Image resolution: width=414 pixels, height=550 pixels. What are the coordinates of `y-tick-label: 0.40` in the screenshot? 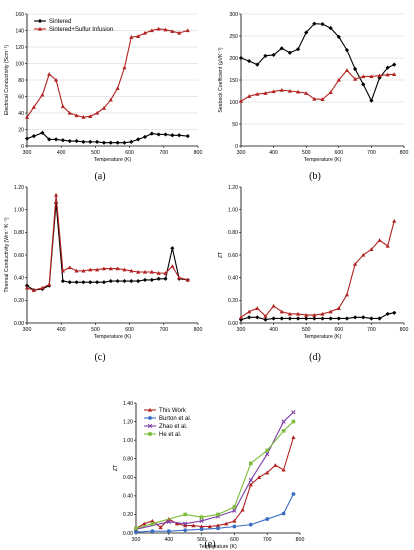 It's located at (128, 497).